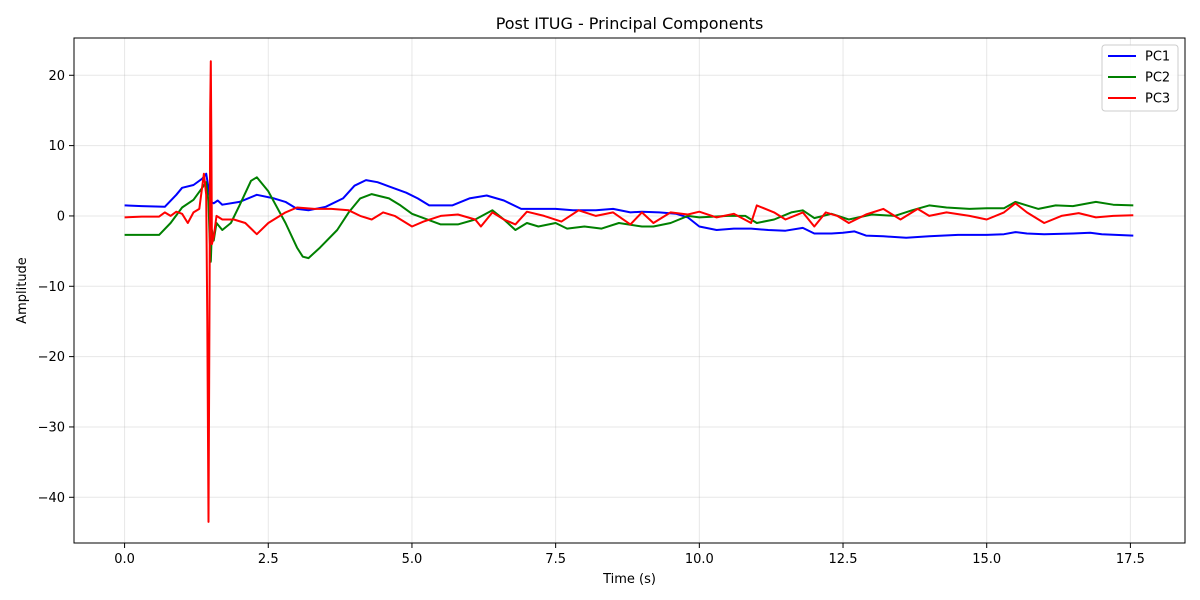 The image size is (1200, 600). I want to click on legend: PC1 PC2 PC3, so click(1140, 78).